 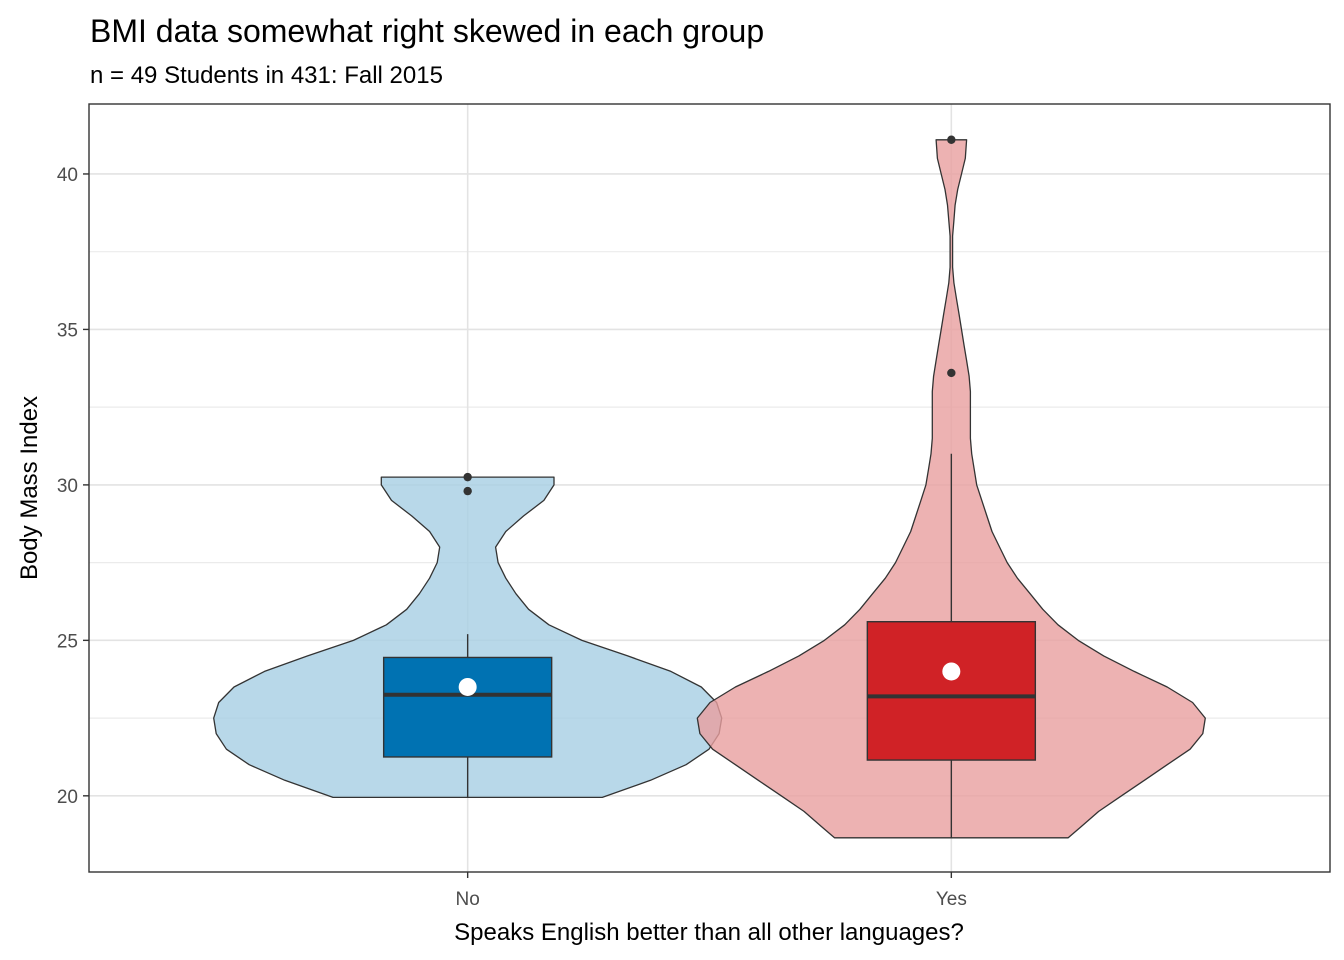 I want to click on chart-subtitle: n = 49 Students in 431: Fall 2015, so click(x=266, y=75).